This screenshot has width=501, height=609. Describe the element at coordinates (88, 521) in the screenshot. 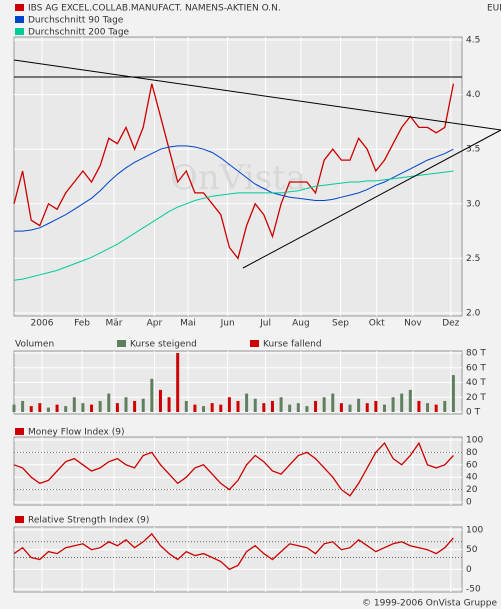

I see `panel-title: Relative Strength Index (9)` at that location.